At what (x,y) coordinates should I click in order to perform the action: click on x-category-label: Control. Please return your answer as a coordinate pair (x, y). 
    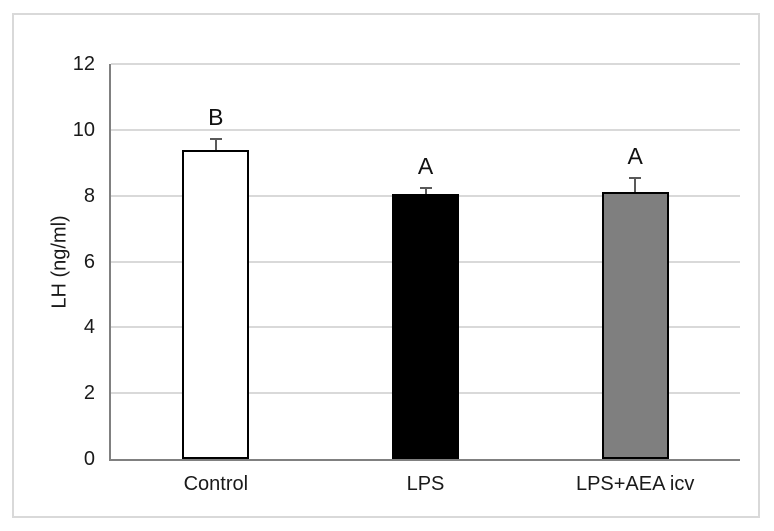
    Looking at the image, I should click on (216, 484).